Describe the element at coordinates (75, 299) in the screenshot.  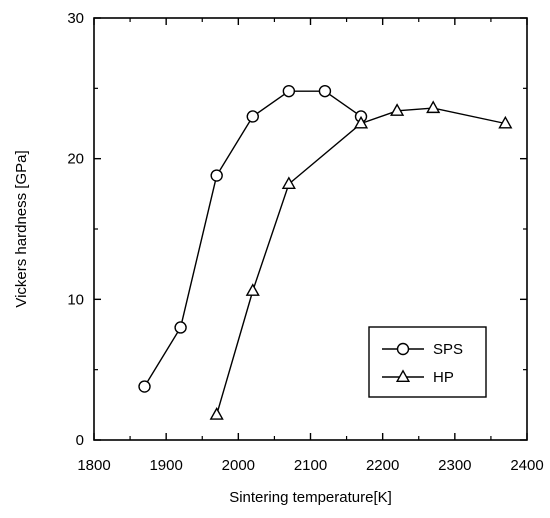
I see `y-tick-label: 10` at that location.